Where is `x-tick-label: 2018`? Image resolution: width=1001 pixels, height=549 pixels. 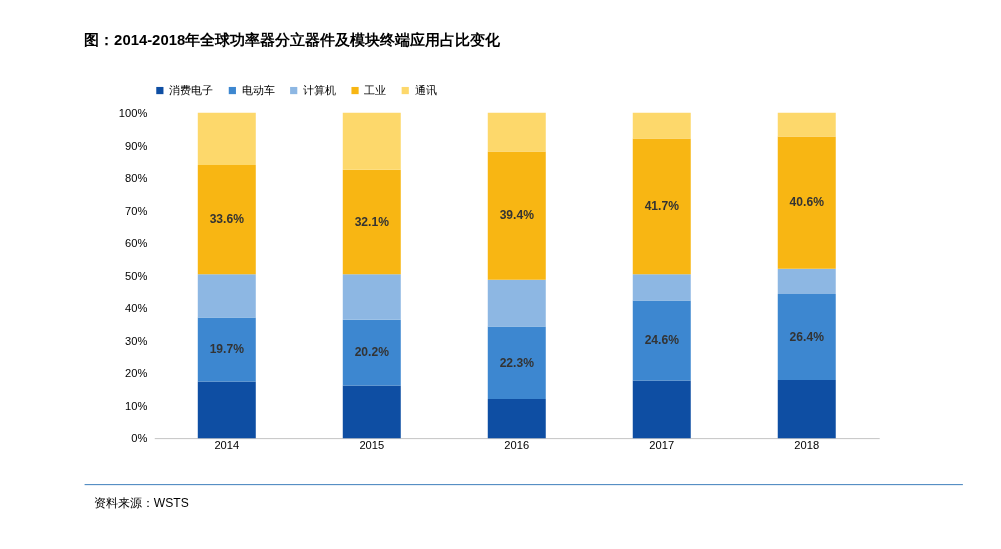 x-tick-label: 2018 is located at coordinates (807, 444).